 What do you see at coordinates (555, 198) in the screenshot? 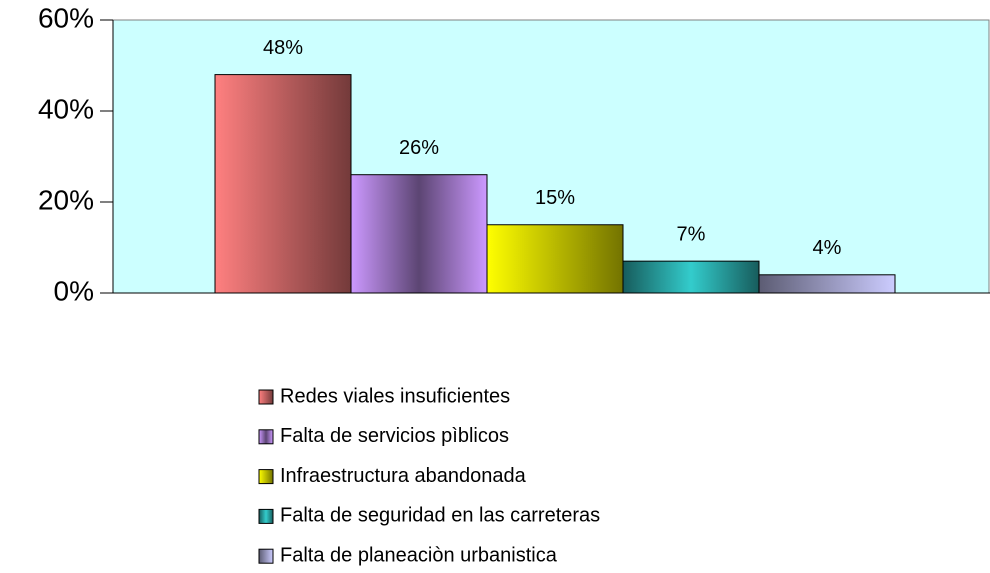
I see `value-label: 15%` at bounding box center [555, 198].